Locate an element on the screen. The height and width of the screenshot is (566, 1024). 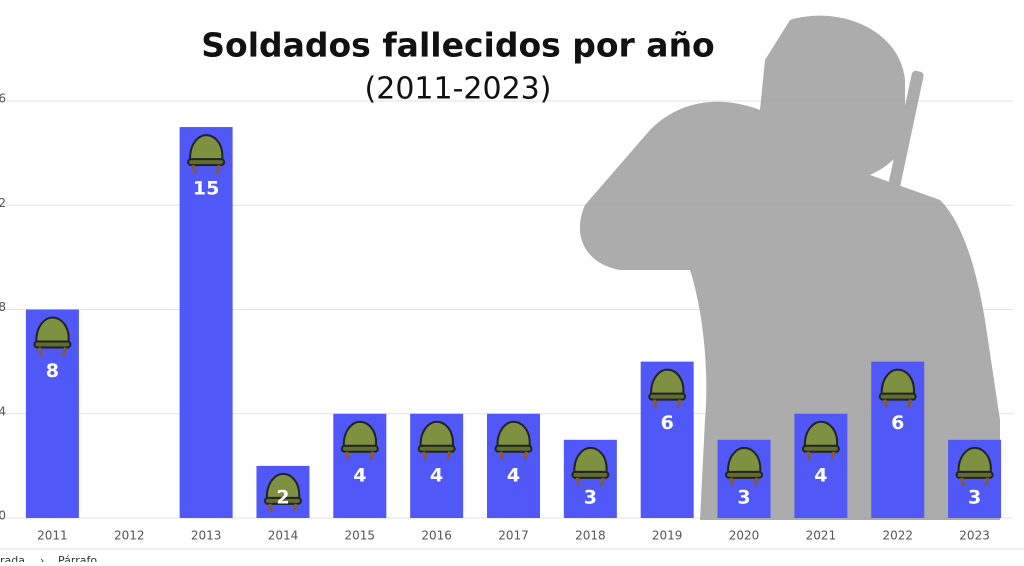
x-tick-label: 2014 is located at coordinates (283, 536).